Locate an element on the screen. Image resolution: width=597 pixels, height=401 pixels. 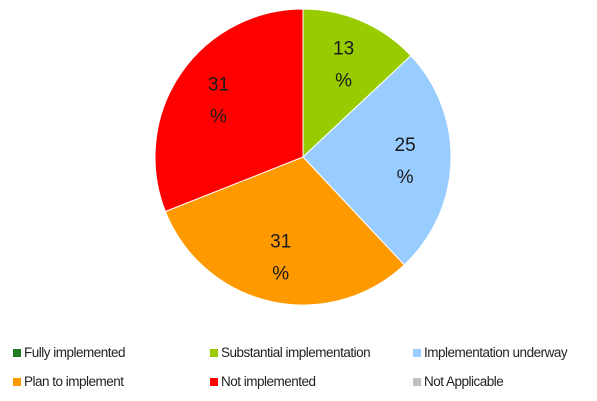
legend-item-plan-to-implement: Plan to implement is located at coordinates (69, 381).